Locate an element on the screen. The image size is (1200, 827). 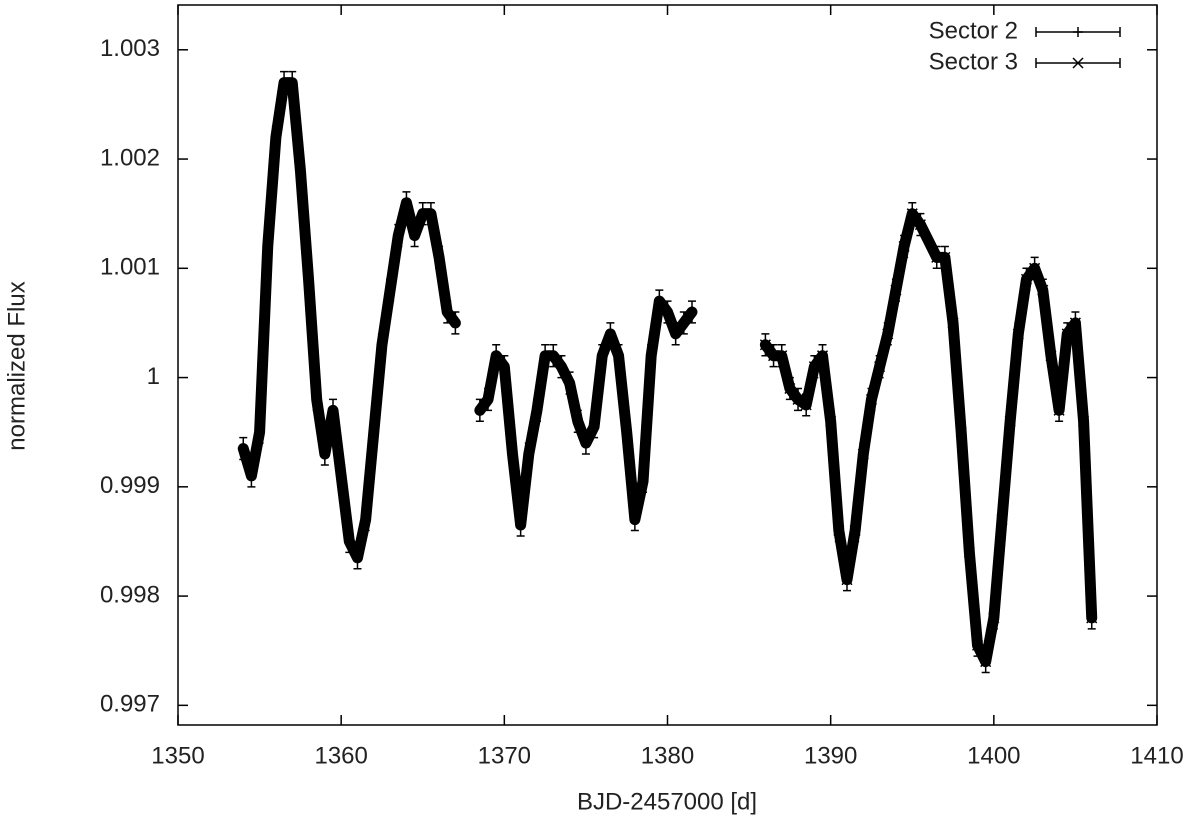
x-tick-label: 1390 is located at coordinates (830, 755).